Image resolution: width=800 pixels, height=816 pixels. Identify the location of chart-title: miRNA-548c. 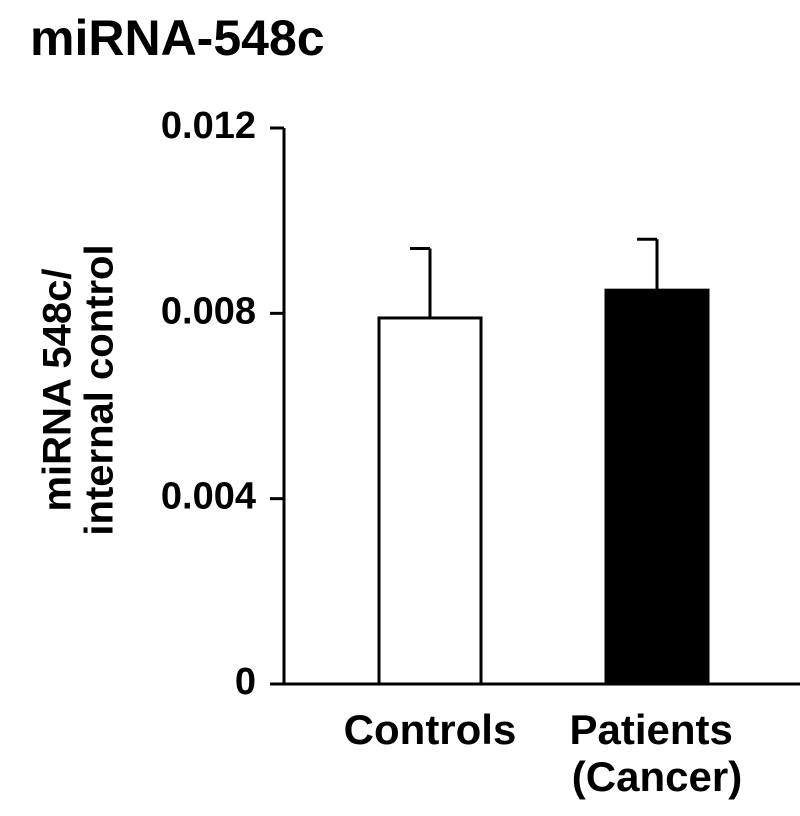
(177, 38).